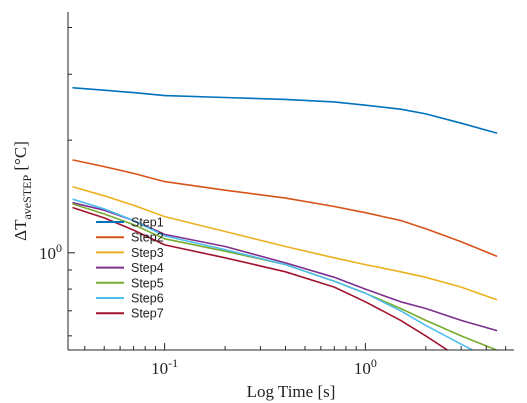  I want to click on x-tick-label: 10⁰, so click(365, 367).